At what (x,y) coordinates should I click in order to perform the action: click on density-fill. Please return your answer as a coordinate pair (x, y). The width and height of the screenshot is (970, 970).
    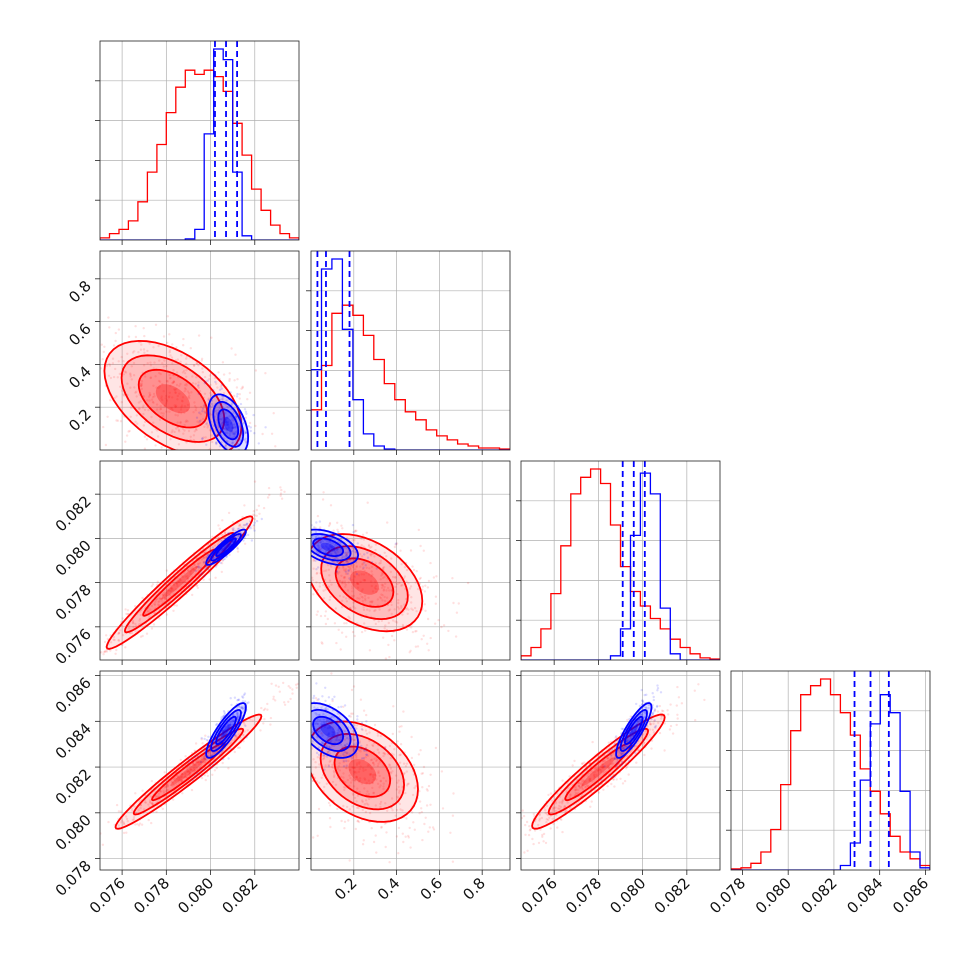
    Looking at the image, I should click on (226, 730).